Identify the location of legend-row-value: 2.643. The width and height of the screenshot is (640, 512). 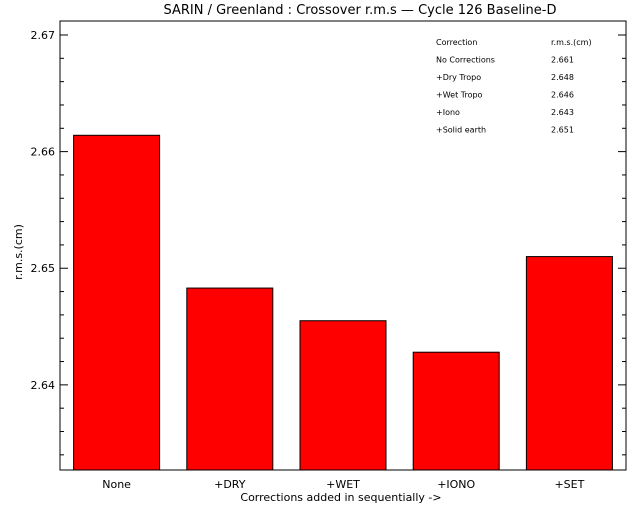
(562, 112).